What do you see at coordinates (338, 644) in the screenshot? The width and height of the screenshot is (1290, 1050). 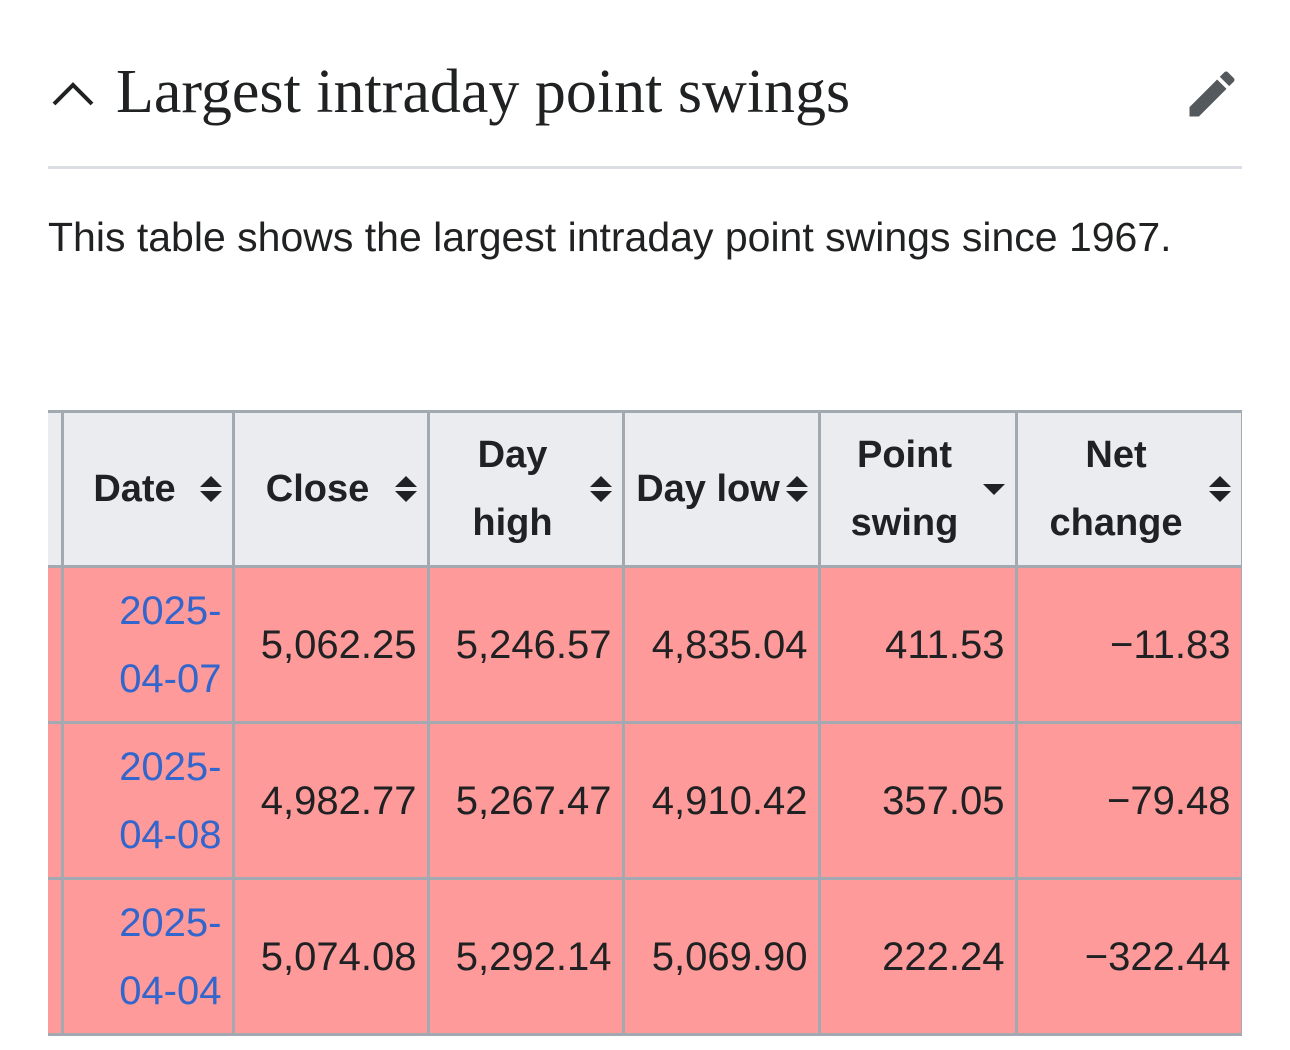 I see `cell-text: 5,062.25` at bounding box center [338, 644].